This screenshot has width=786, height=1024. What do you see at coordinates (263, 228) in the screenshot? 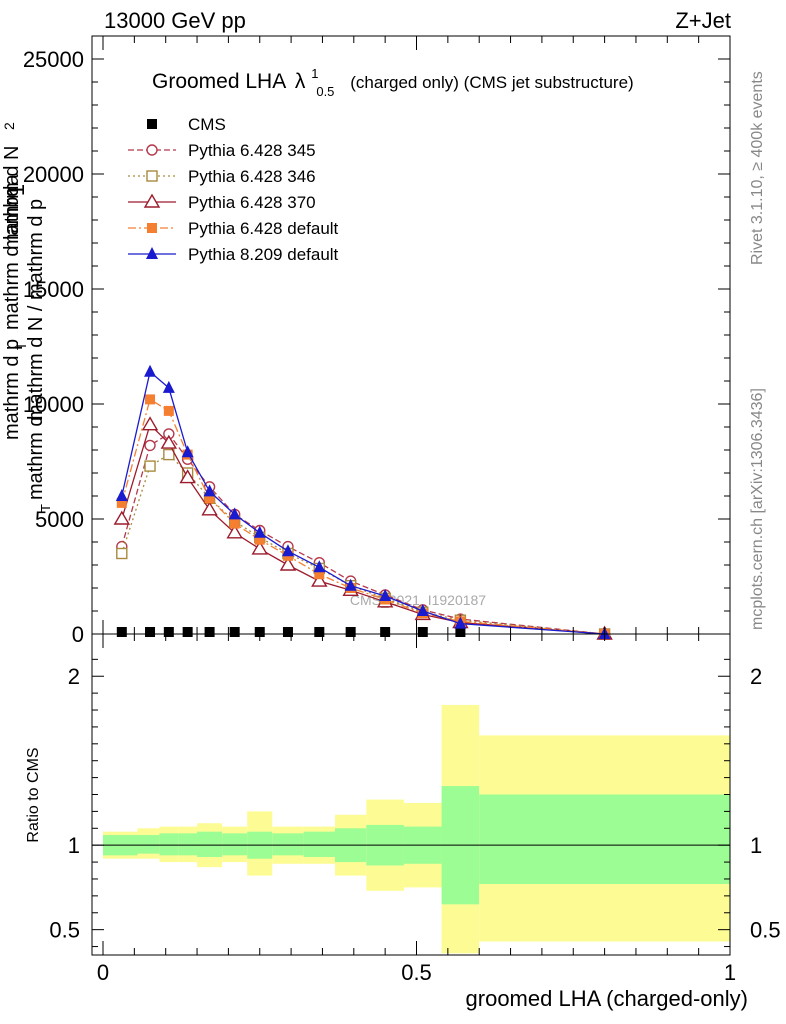
I see `legend-label: Pythia 6.428 default` at bounding box center [263, 228].